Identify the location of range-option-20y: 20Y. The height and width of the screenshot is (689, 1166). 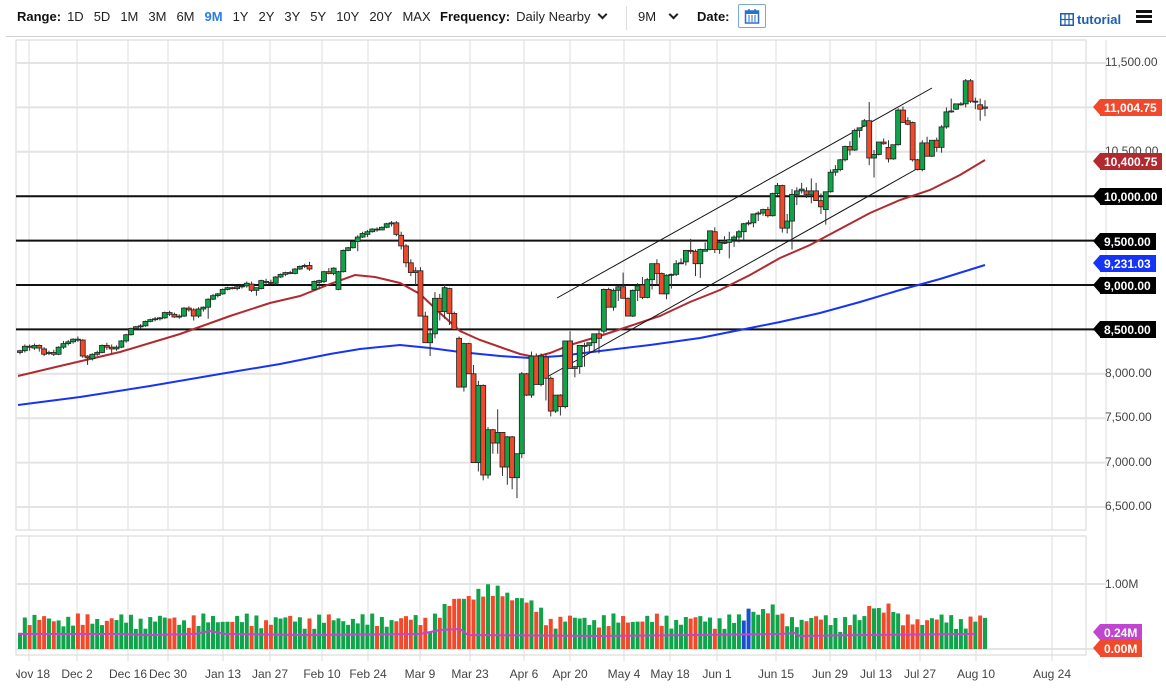
(381, 16).